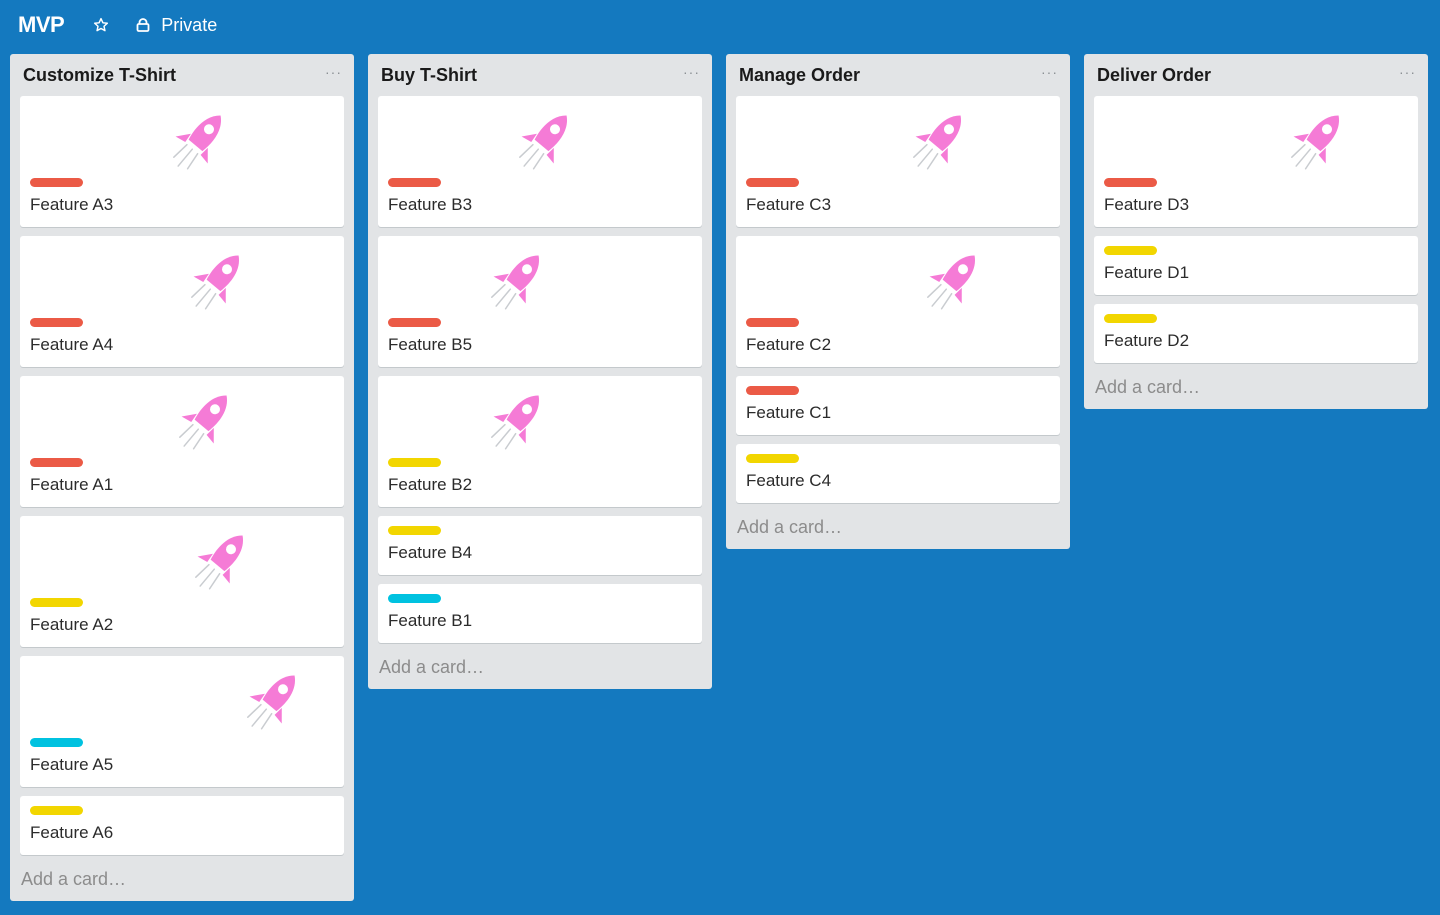 This screenshot has width=1440, height=915. I want to click on card-title: Feature D3, so click(1147, 204).